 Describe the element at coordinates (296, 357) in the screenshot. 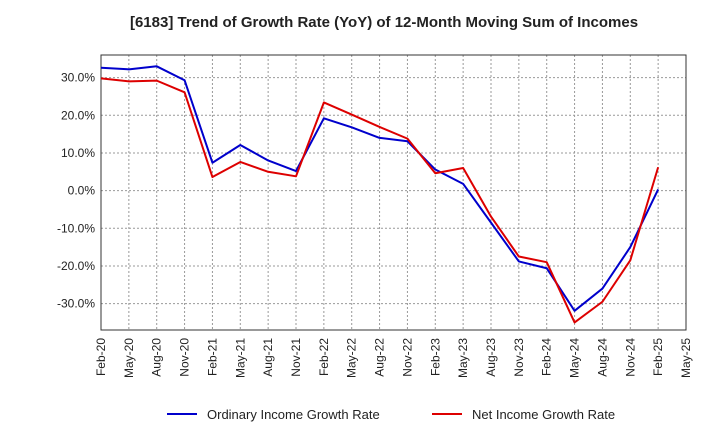

I see `x-tick-label: Nov-21` at that location.